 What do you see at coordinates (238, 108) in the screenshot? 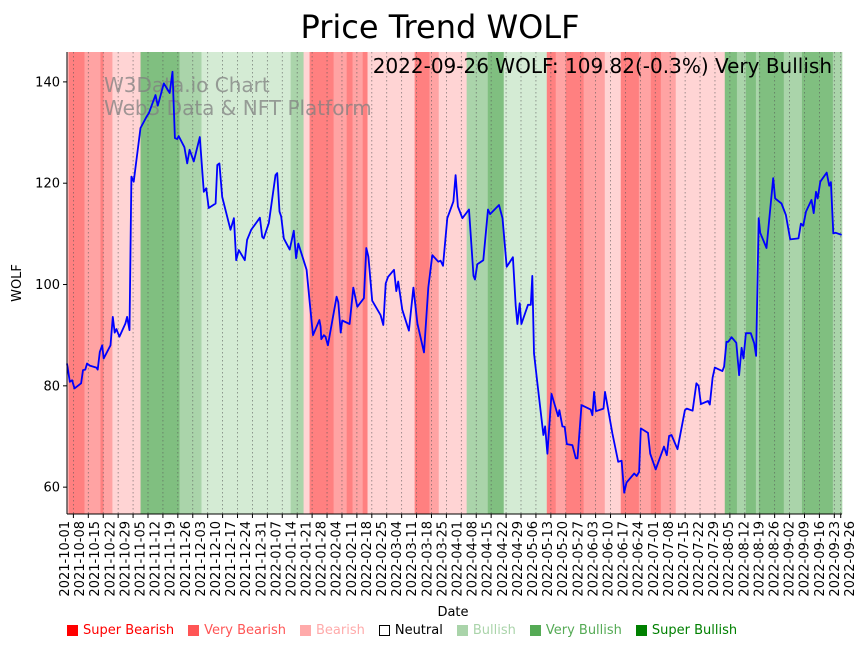
I see `watermark-line-2: Web3 Data & NFT Platform` at bounding box center [238, 108].